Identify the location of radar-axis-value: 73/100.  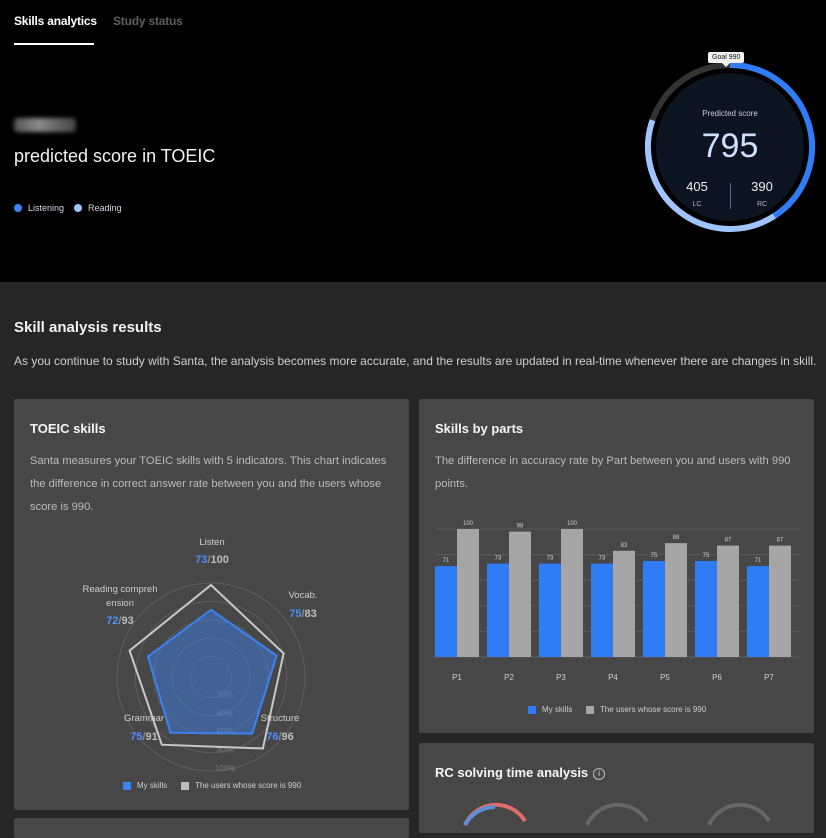
(212, 560).